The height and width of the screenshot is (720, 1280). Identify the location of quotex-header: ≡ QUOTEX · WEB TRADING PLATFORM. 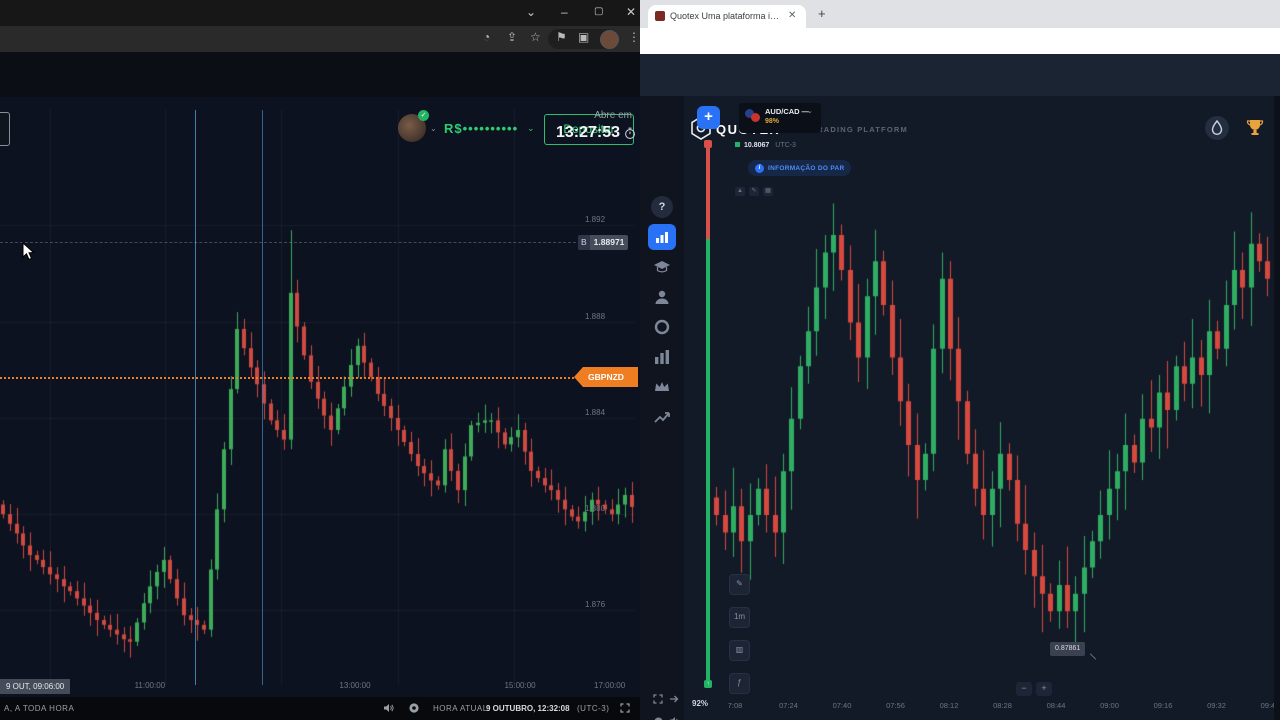
(960, 97).